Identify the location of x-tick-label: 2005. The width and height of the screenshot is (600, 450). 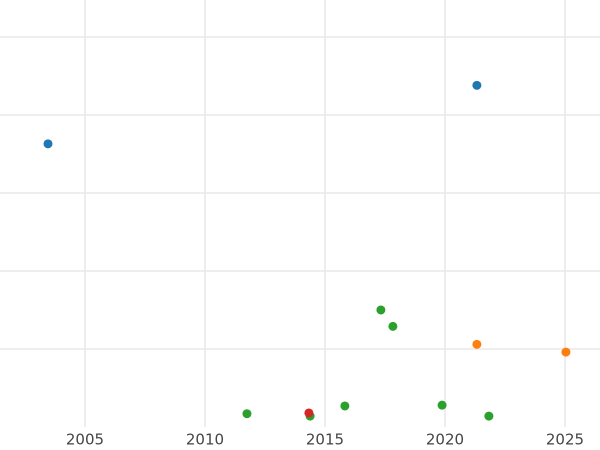
(85, 440).